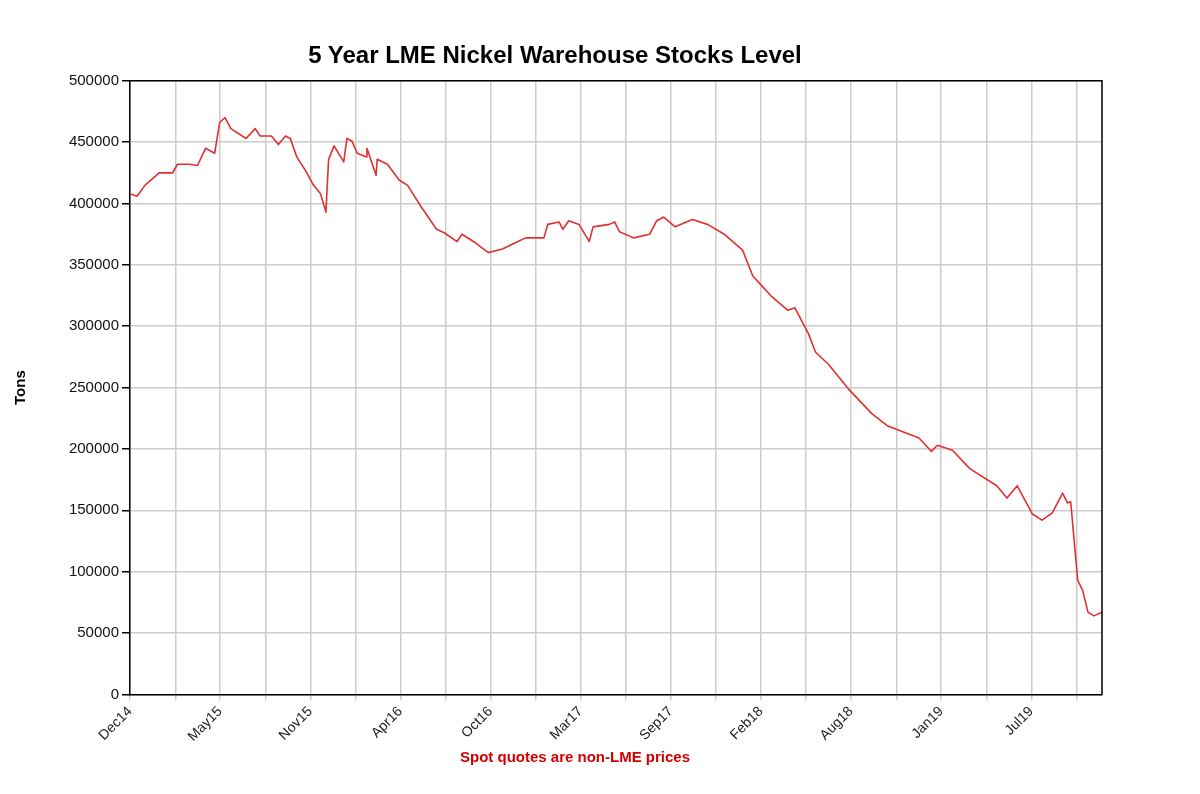 The height and width of the screenshot is (794, 1200). What do you see at coordinates (93, 325) in the screenshot?
I see `y-tick-label: 300000` at bounding box center [93, 325].